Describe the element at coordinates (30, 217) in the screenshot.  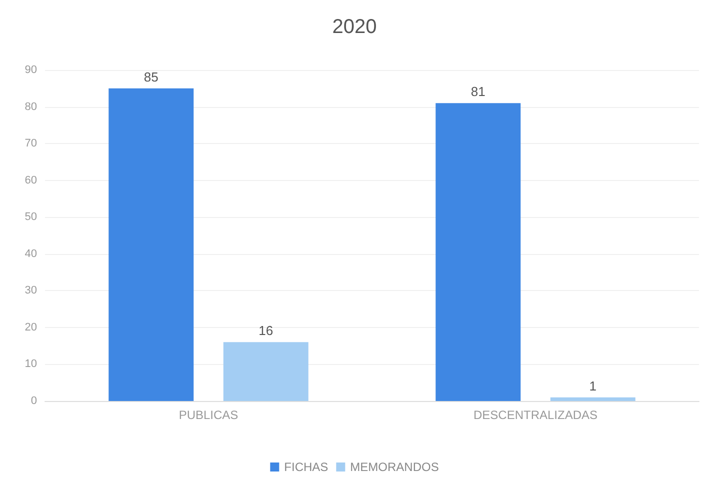
I see `y-tick-label: 50` at that location.